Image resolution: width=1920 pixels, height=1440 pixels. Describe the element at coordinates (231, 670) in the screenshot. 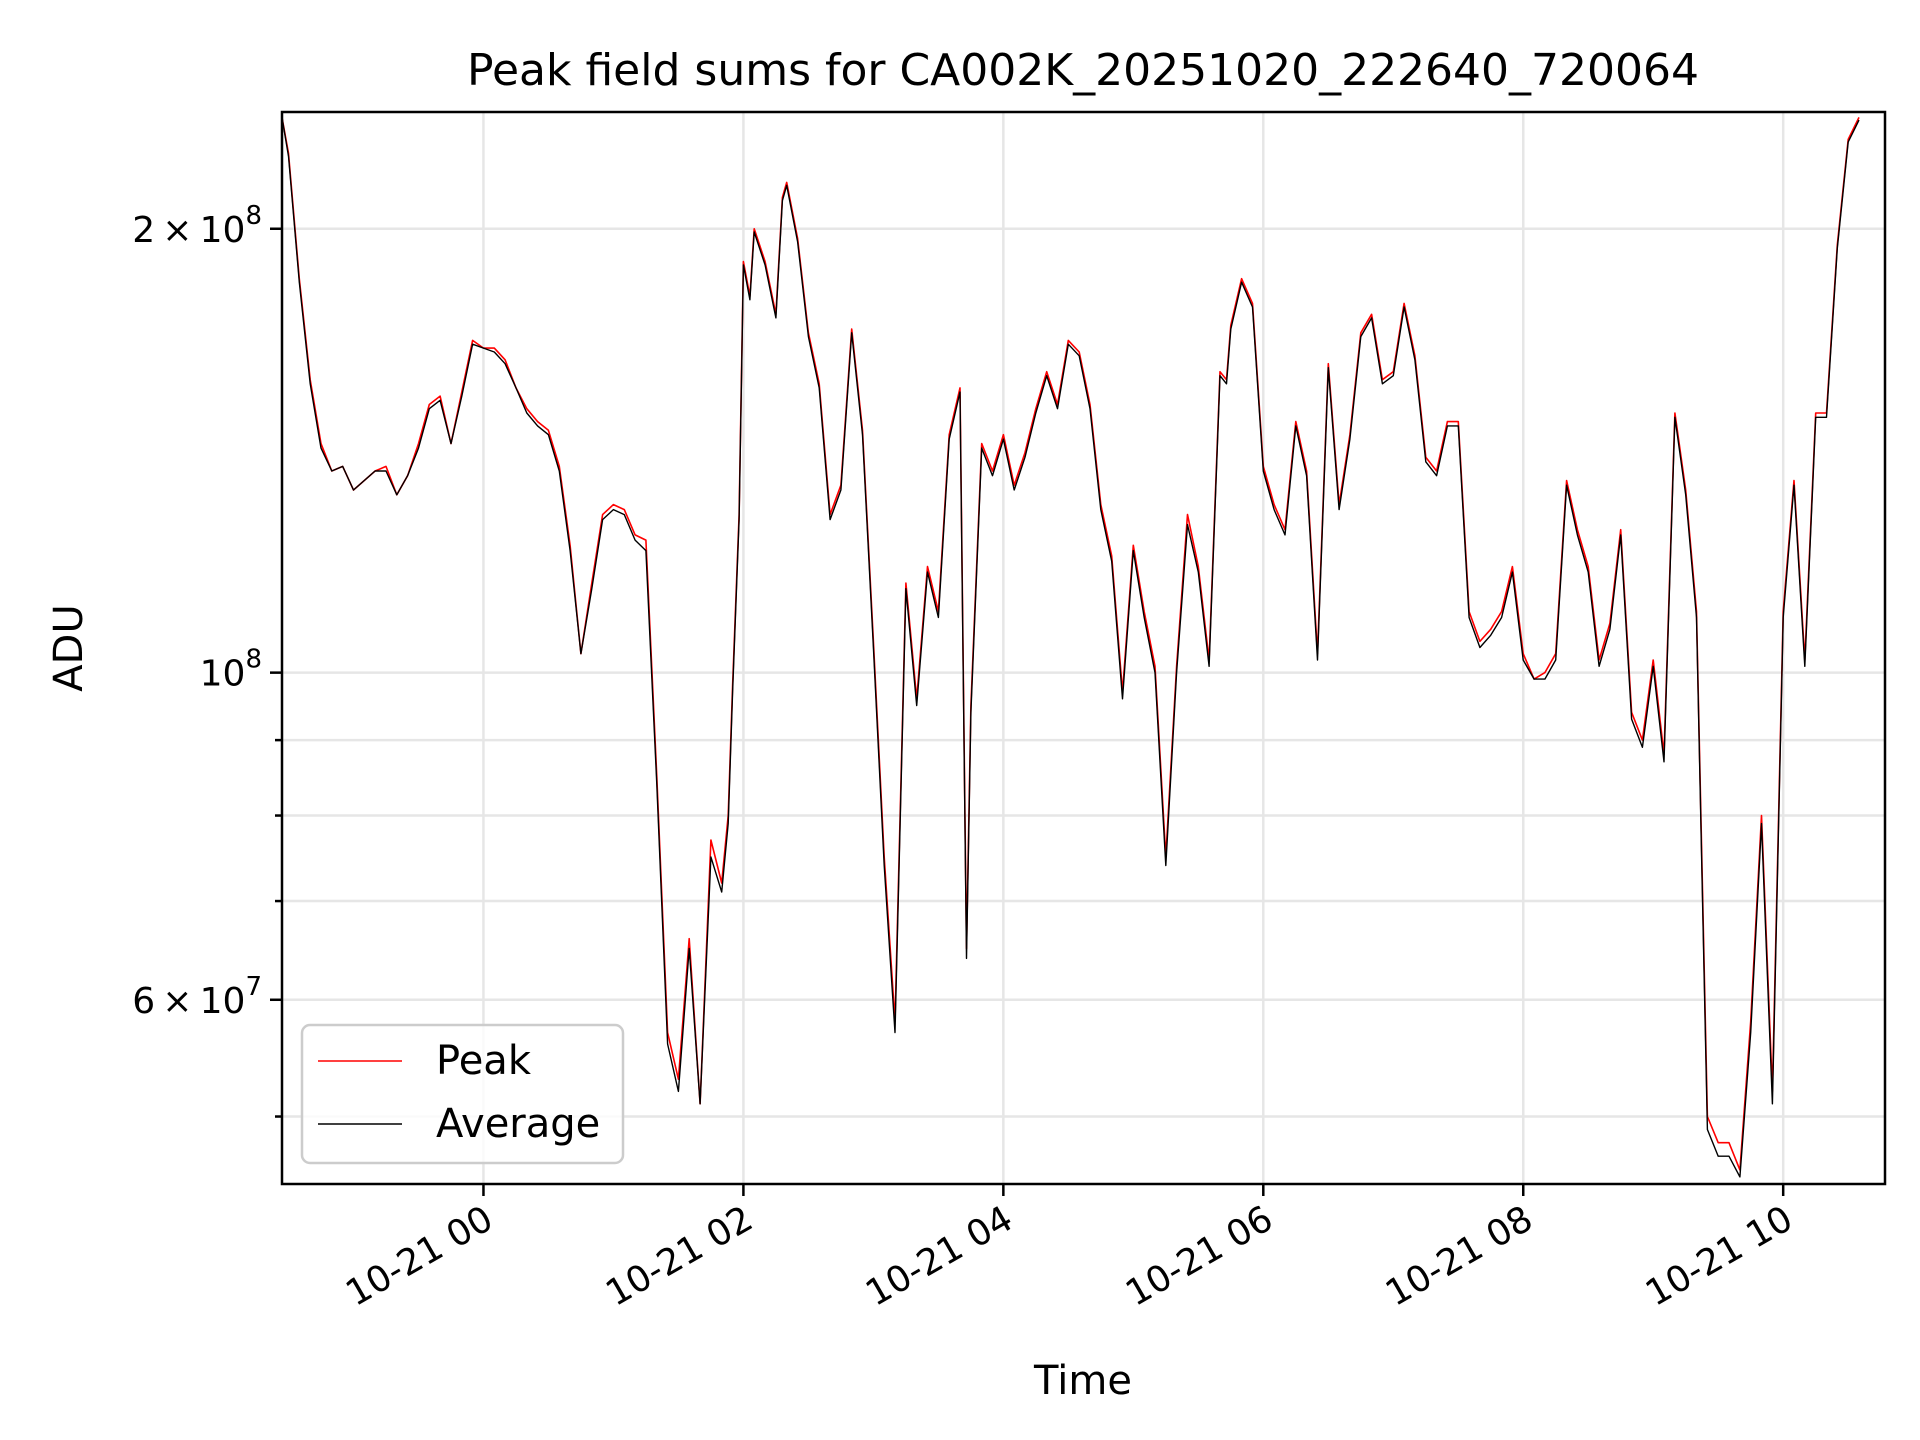

I see `y-tick-label: 108` at that location.